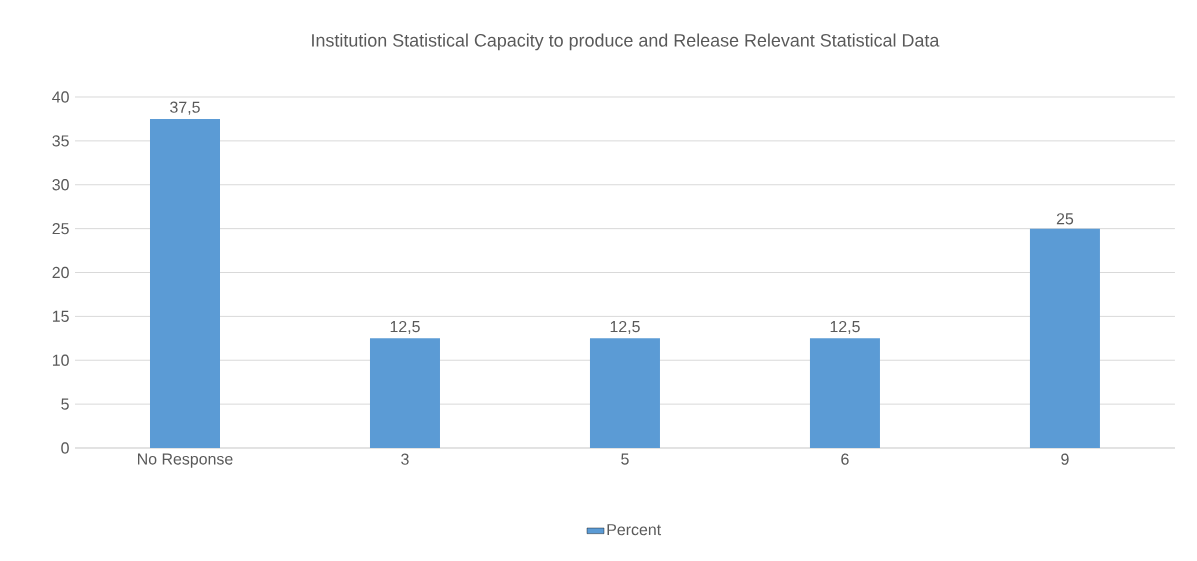 This screenshot has height=561, width=1197. I want to click on x-tick-label: 3, so click(405, 459).